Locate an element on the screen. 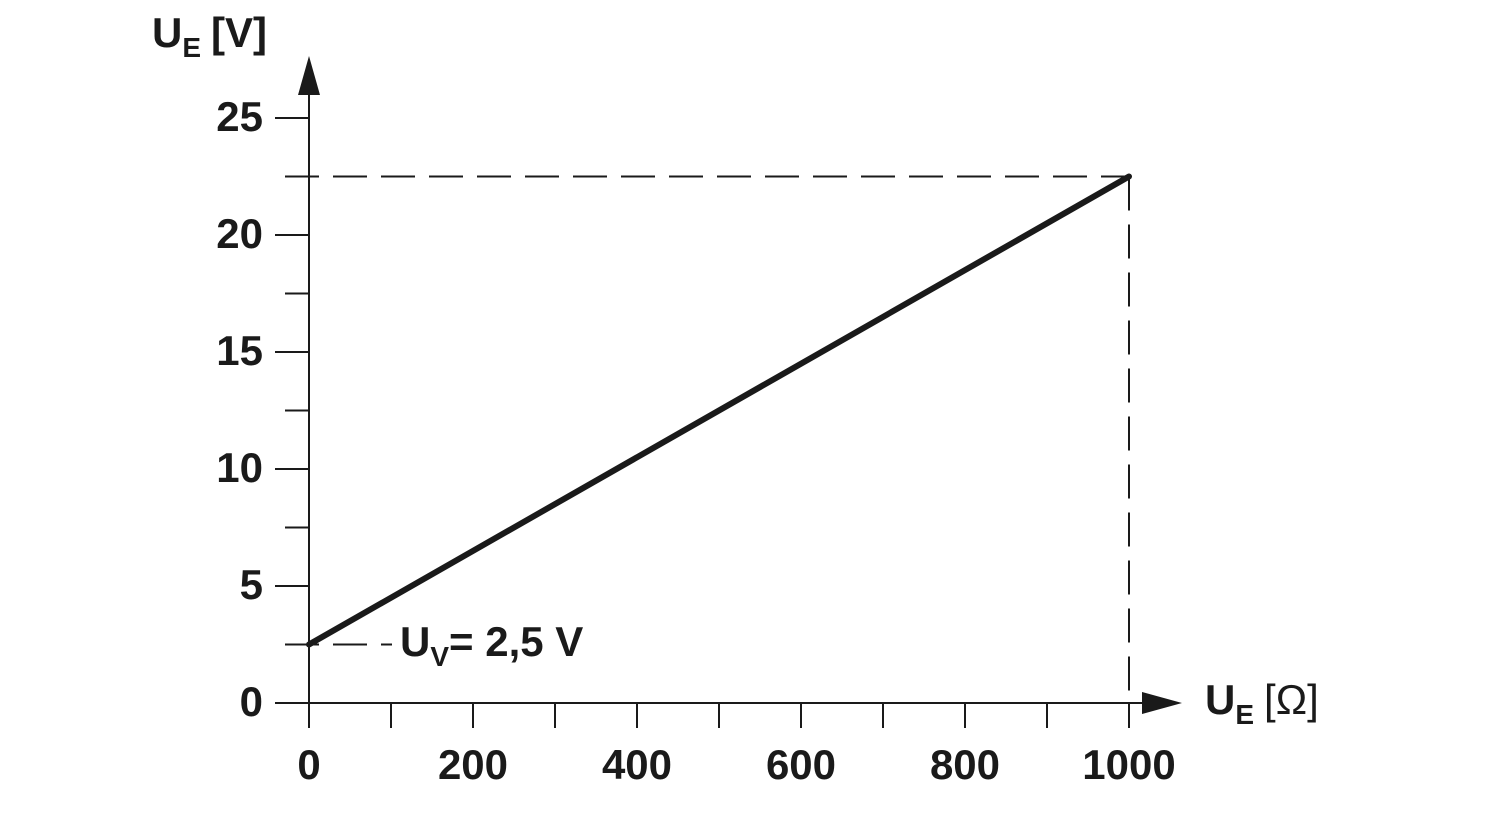  x-axis-label: UE [Ω] is located at coordinates (1262, 703).